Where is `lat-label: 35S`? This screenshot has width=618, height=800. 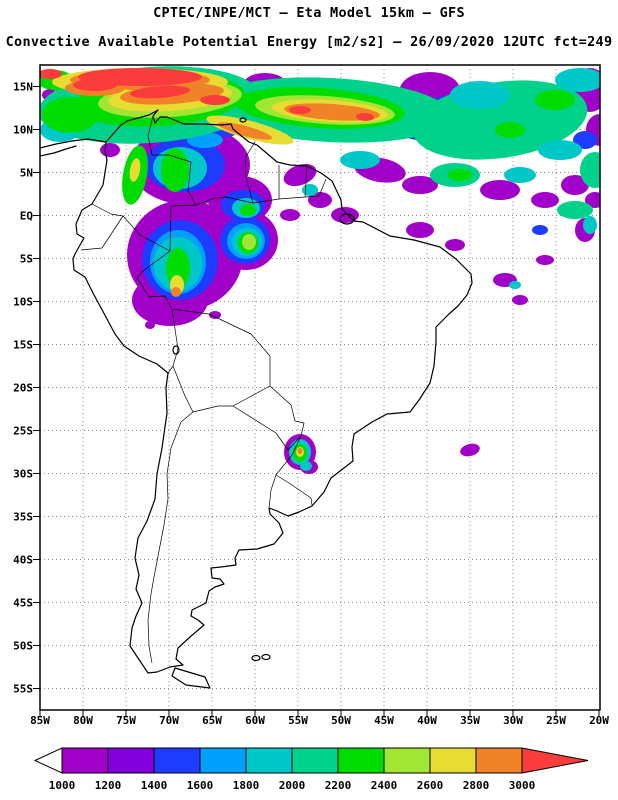
lat-label: 35S is located at coordinates (23, 517).